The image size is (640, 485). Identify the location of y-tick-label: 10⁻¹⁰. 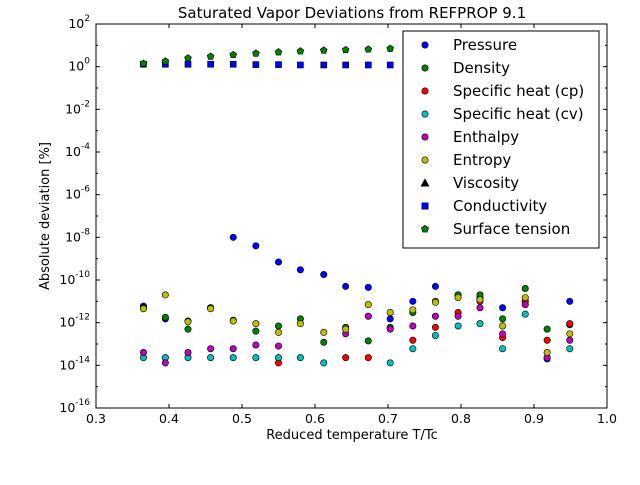
(74, 278).